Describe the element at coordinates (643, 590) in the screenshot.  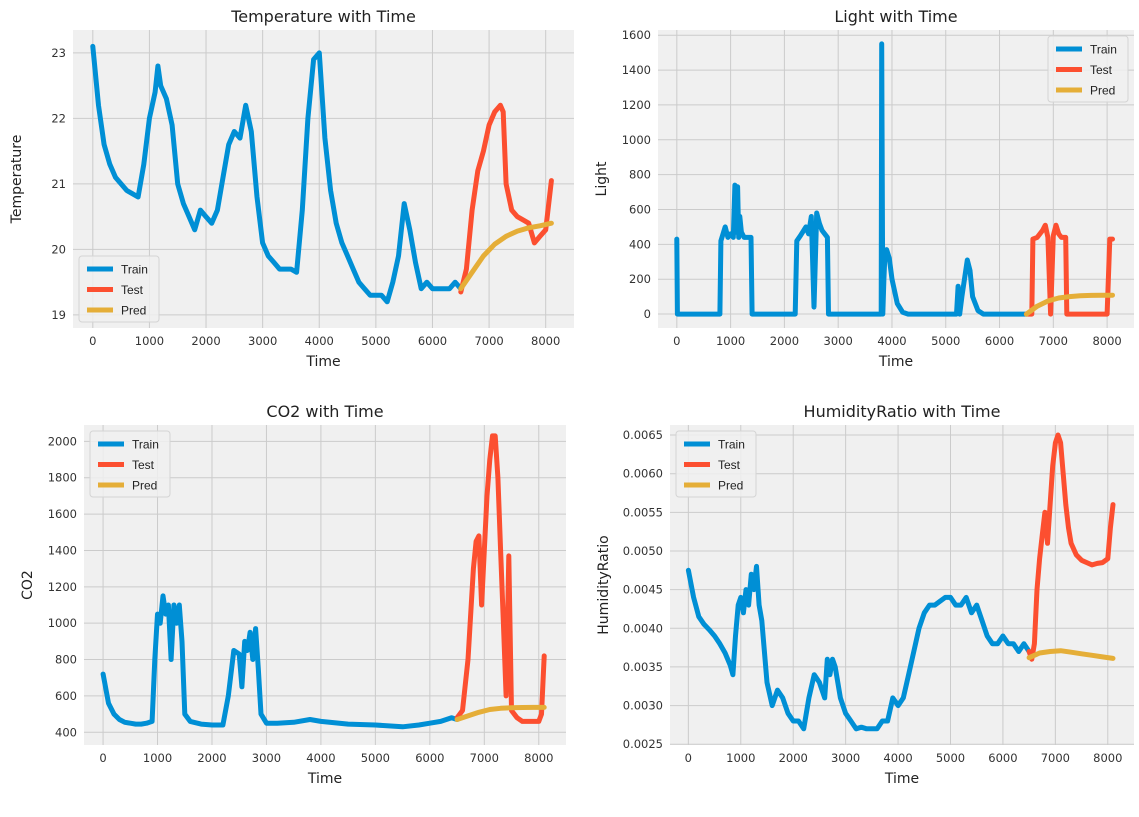
I see `y-tick-label: 0.0045` at that location.